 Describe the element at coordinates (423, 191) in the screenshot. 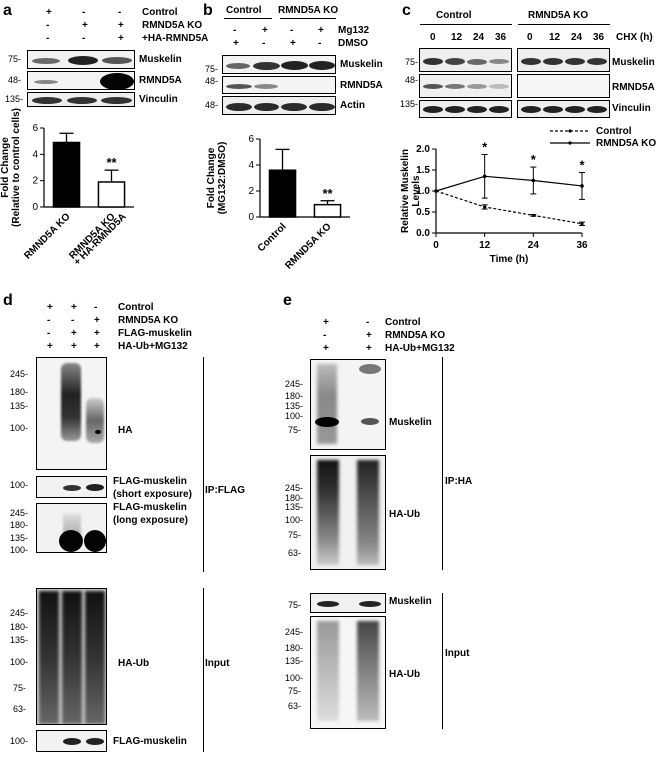

I see `panel-c-ytick-label-2: 1.0` at that location.